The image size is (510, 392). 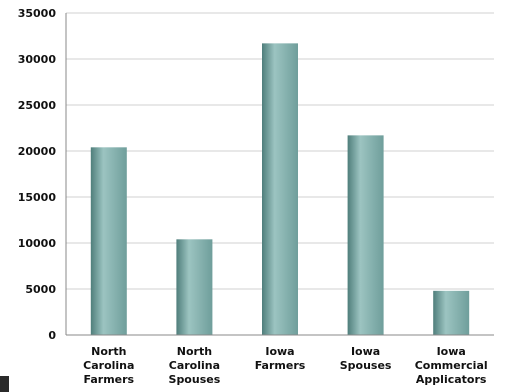 What do you see at coordinates (451, 365) in the screenshot?
I see `x-category-label: Iowa Commercial Applicators` at bounding box center [451, 365].